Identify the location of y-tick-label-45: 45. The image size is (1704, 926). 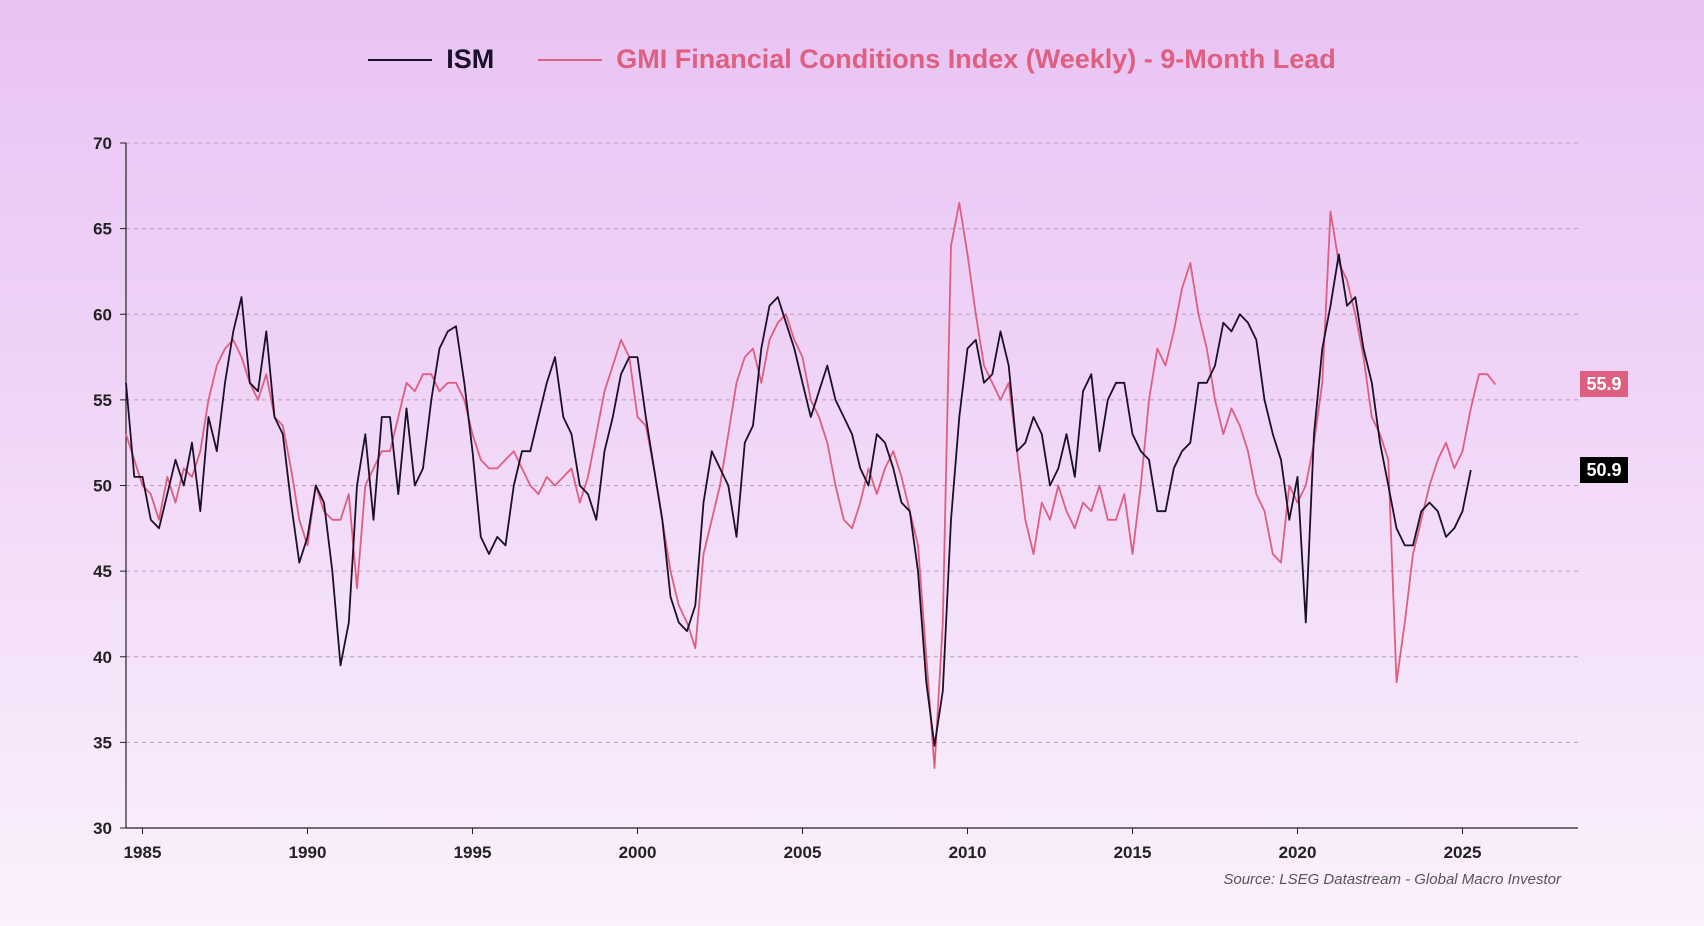
(102, 571).